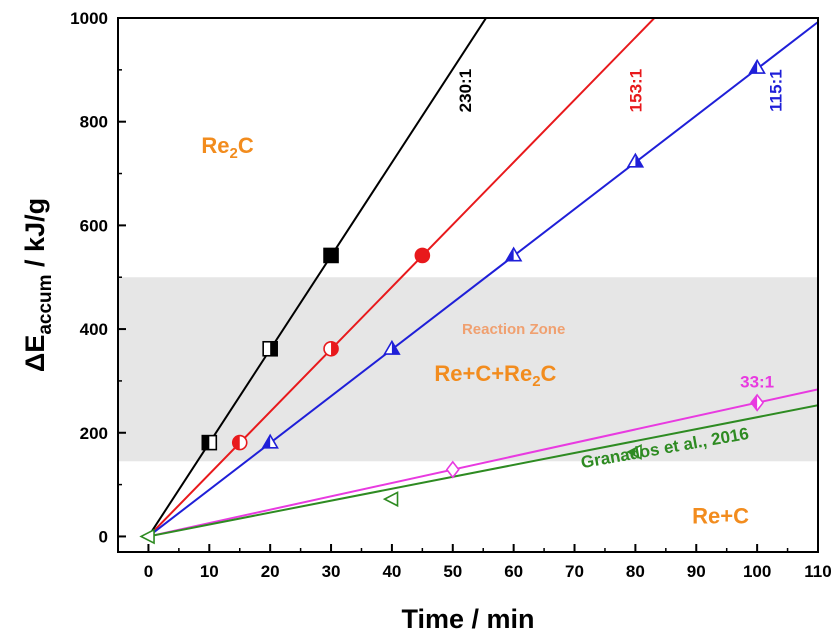 This screenshot has height=643, width=836. What do you see at coordinates (513, 571) in the screenshot?
I see `x-tick-label-6: 60` at bounding box center [513, 571].